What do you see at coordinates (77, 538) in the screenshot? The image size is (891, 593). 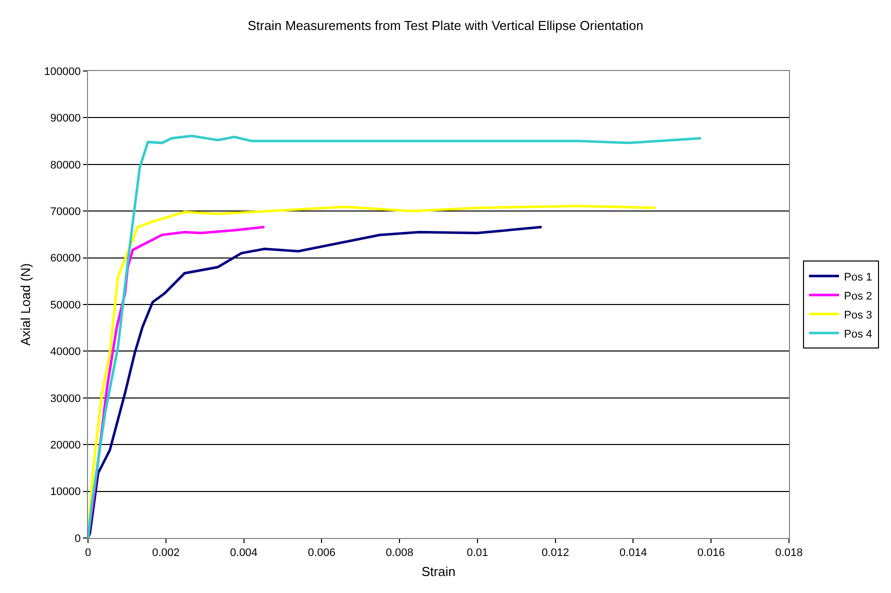 I see `y-tick-label: 0` at bounding box center [77, 538].